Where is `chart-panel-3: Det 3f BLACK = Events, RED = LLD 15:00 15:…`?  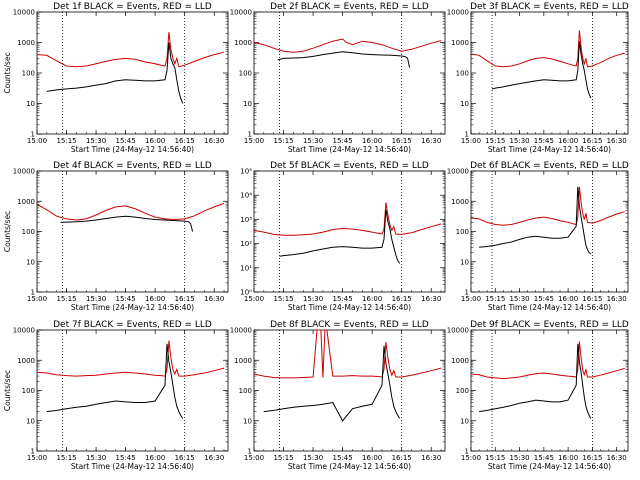
chart-panel-3: Det 3f BLACK = Events, RED = LLD 15:00 15:… is located at coordinates (538, 78).